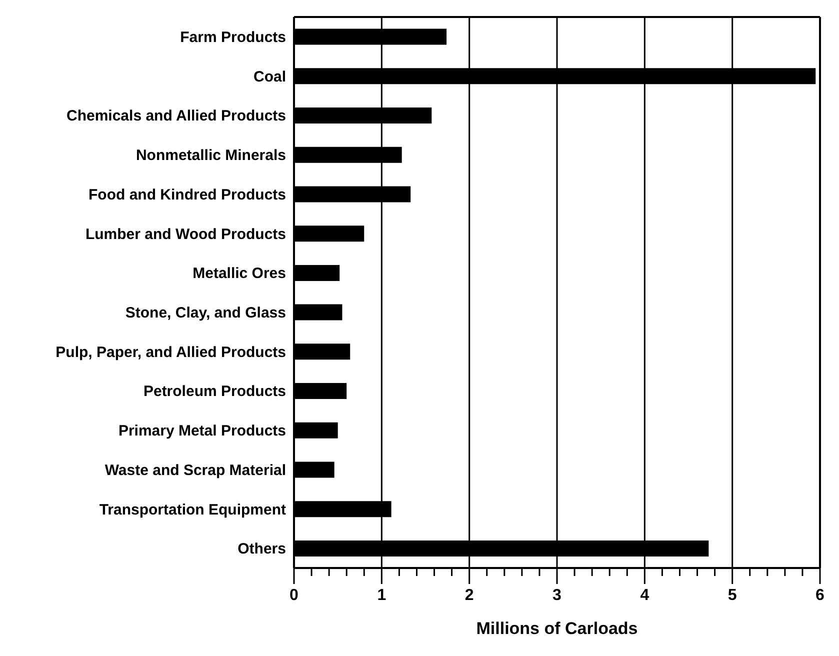 This screenshot has height=656, width=839. What do you see at coordinates (214, 391) in the screenshot?
I see `y-tick-label: Petroleum Products` at bounding box center [214, 391].